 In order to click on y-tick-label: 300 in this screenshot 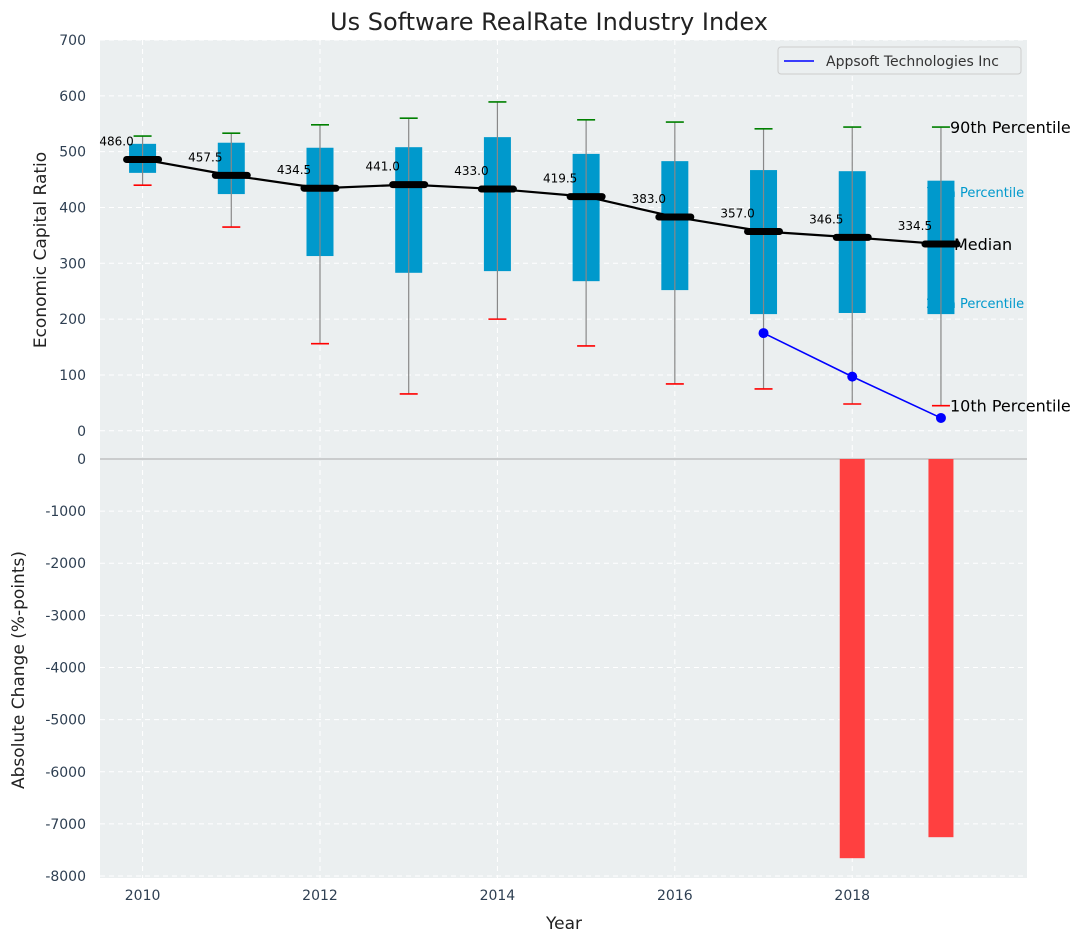, I will do `click(72, 264)`.